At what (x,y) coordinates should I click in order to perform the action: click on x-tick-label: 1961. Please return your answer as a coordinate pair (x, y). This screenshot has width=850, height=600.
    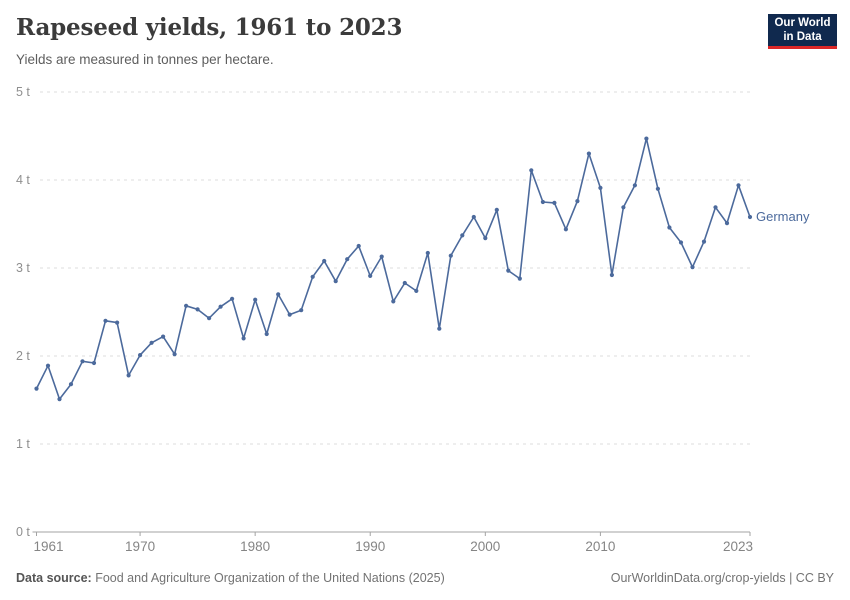
    Looking at the image, I should click on (49, 546).